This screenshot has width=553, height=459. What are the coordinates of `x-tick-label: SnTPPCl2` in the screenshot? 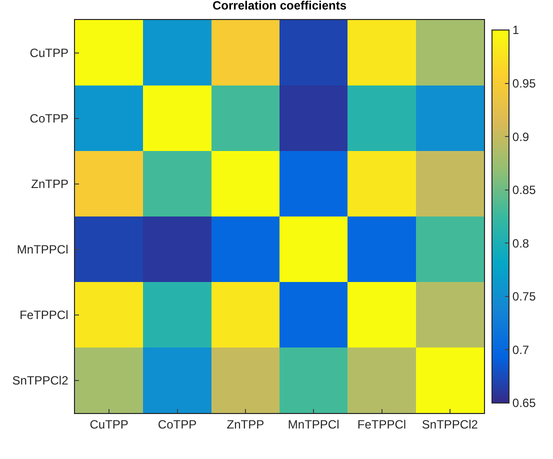 It's located at (450, 424).